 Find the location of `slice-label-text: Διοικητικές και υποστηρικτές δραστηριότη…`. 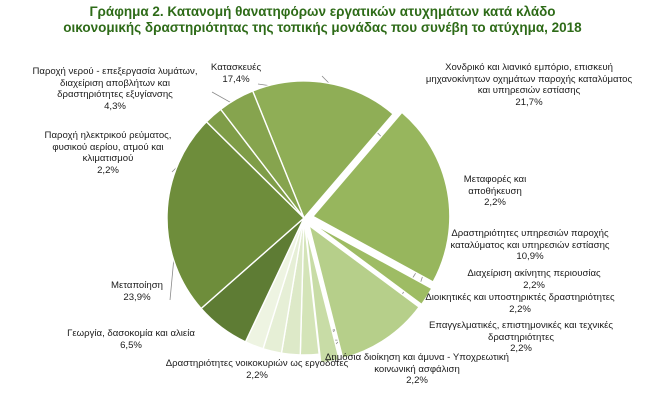

slice-label-text: Διοικητικές και υποστηρικτές δραστηριότη… is located at coordinates (520, 297).